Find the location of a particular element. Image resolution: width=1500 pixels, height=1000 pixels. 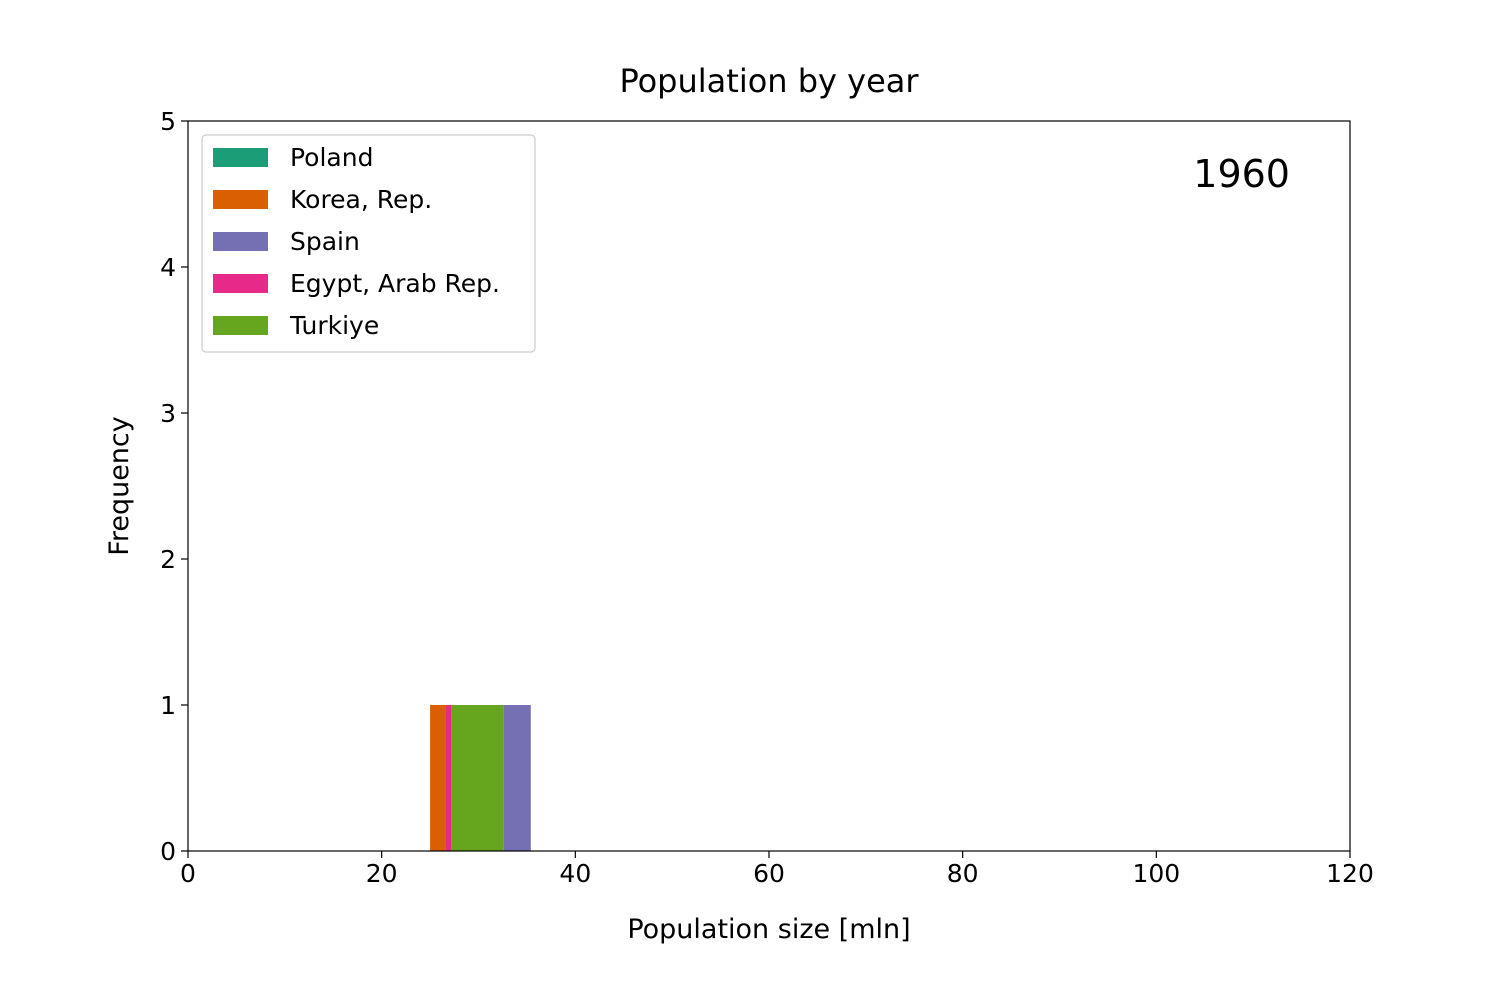

y-axis-label: Frequency is located at coordinates (119, 486).